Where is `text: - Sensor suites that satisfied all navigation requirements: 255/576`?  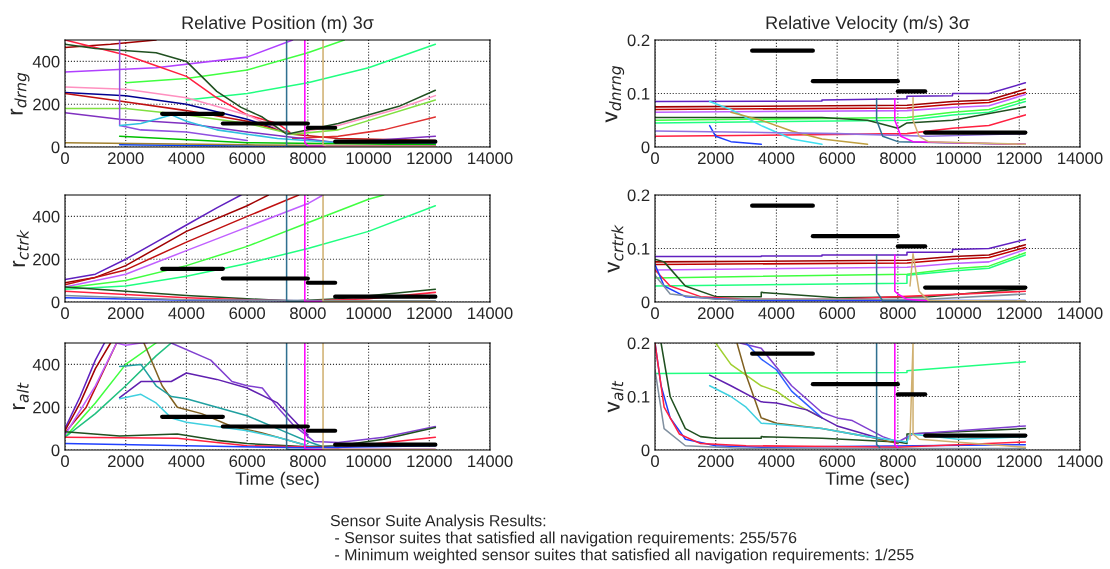
text: - Sensor suites that satisfied all navigation requirements: 255/576 is located at coordinates (566, 539).